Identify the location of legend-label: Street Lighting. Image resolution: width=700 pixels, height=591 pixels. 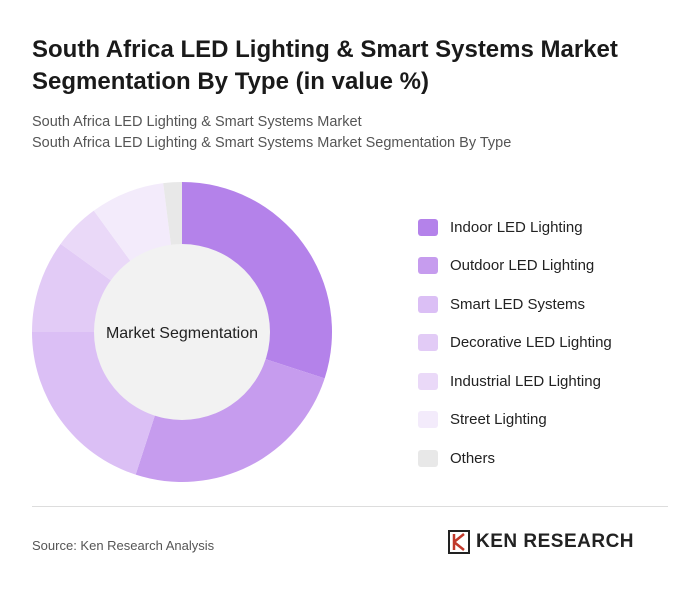
(498, 420).